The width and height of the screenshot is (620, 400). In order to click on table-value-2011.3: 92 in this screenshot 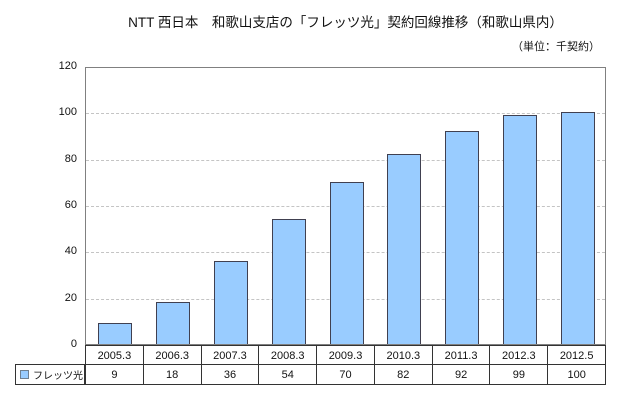, I will do `click(460, 374)`.